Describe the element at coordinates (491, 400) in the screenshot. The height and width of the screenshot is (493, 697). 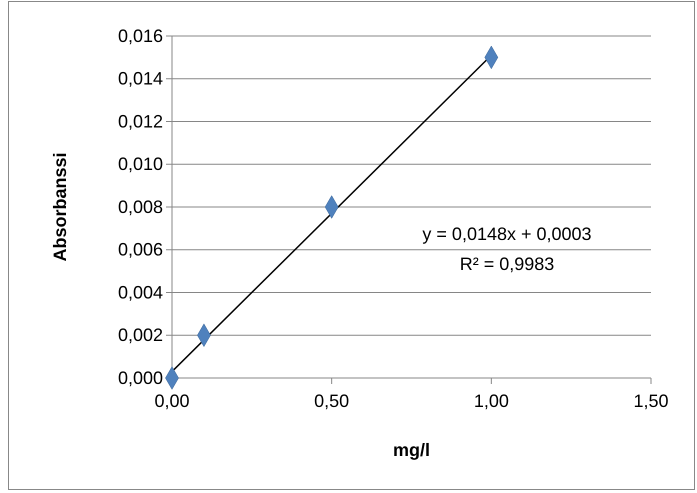
I see `x-tick-label: 1,00` at that location.